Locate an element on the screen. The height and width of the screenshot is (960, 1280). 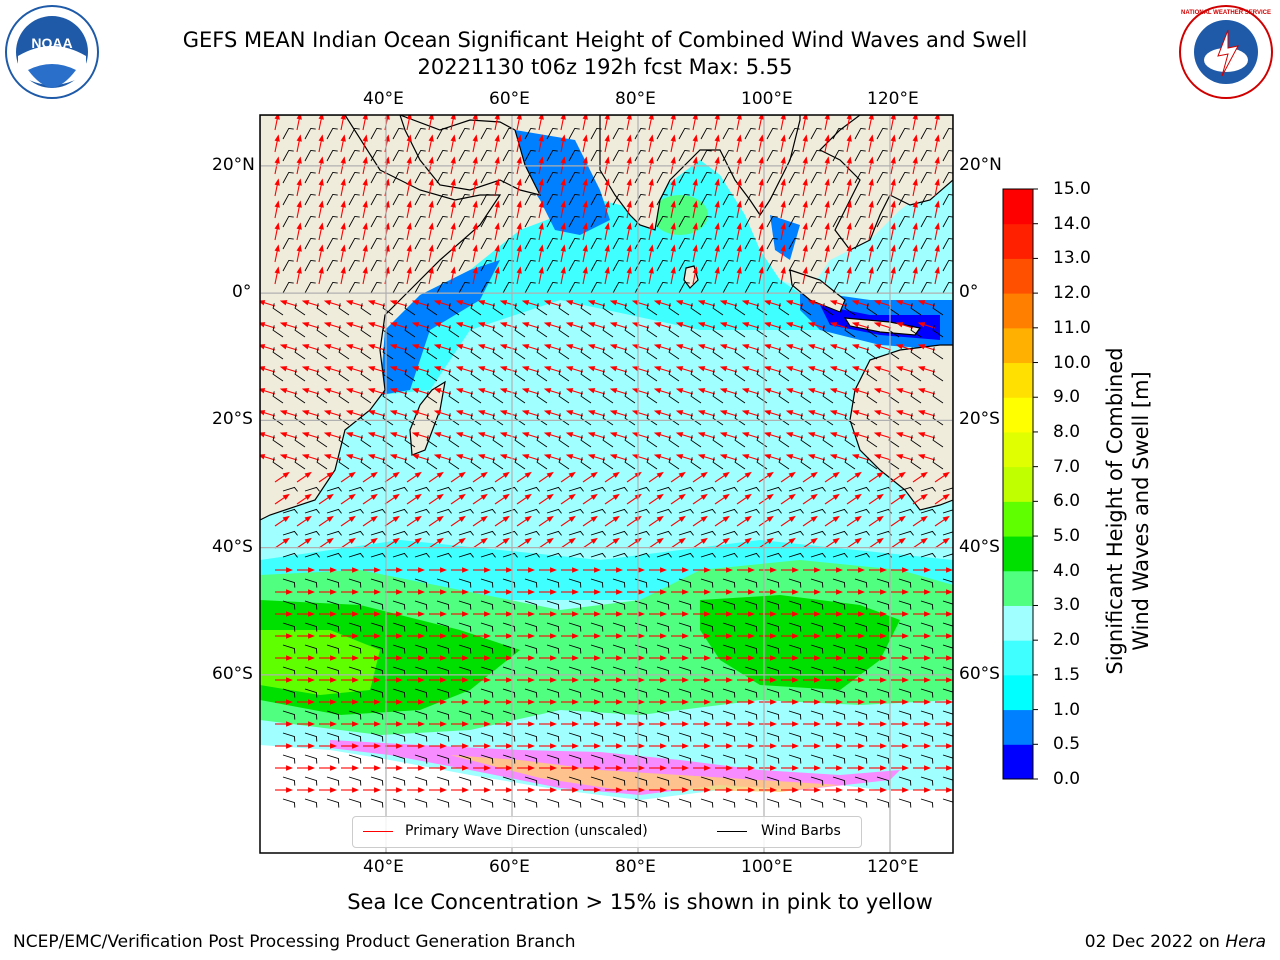
lon-tick-label-top: 120°E is located at coordinates (893, 99).